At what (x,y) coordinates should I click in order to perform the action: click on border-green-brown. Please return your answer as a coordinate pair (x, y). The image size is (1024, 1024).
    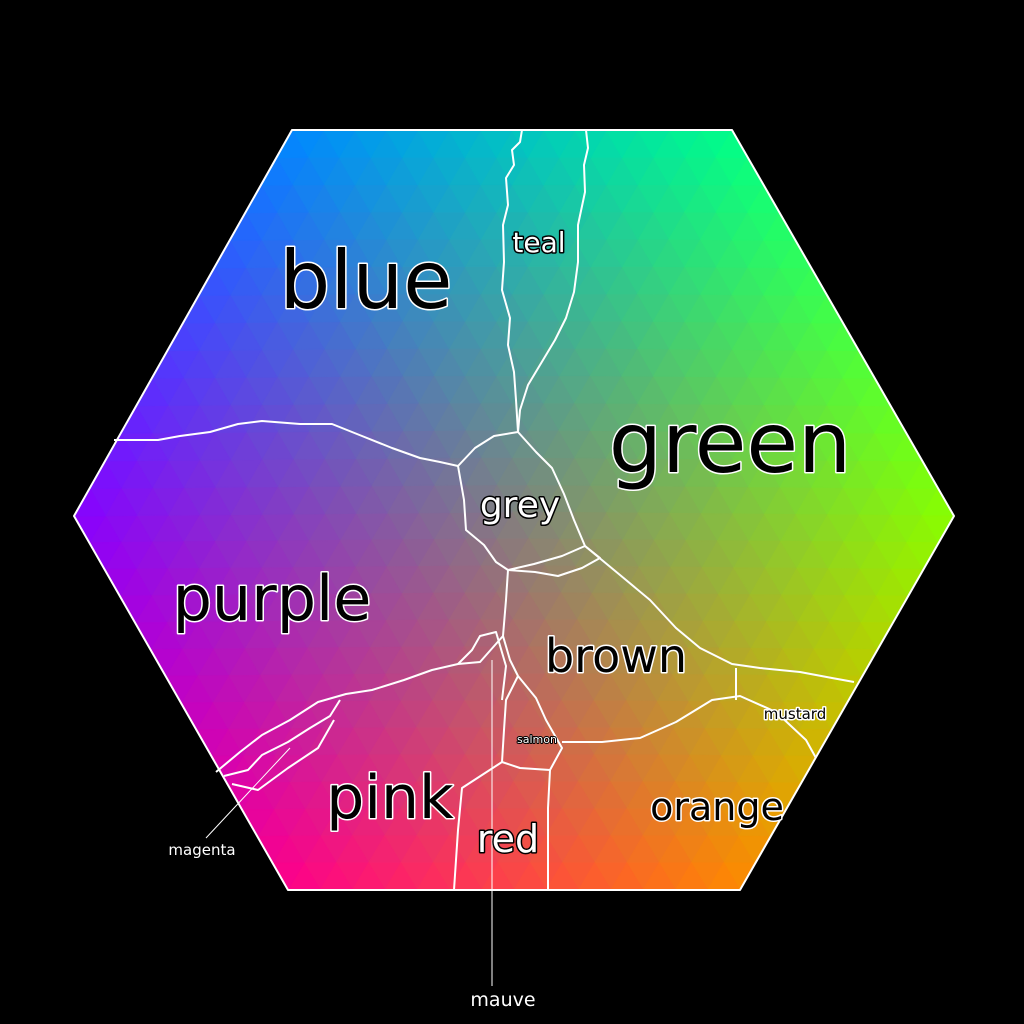
    Looking at the image, I should click on (719, 614).